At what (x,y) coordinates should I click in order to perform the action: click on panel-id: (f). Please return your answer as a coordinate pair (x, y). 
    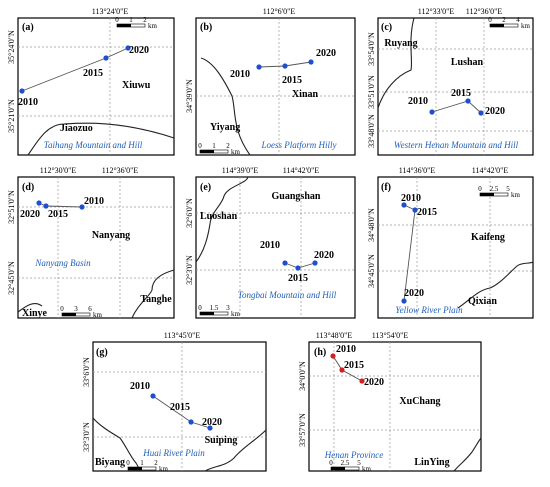
    Looking at the image, I should click on (386, 187).